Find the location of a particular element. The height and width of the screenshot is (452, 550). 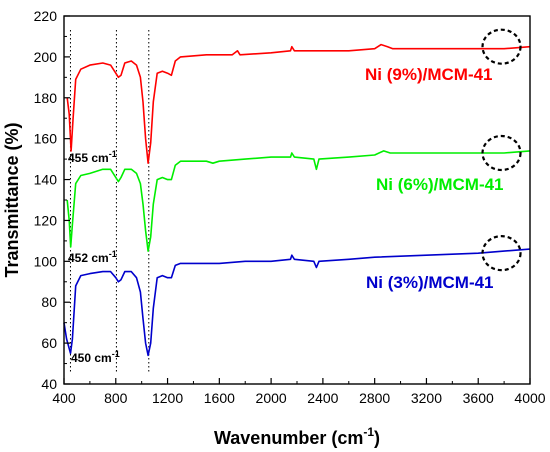

y-axis-title: Transmittance (%) is located at coordinates (12, 199).